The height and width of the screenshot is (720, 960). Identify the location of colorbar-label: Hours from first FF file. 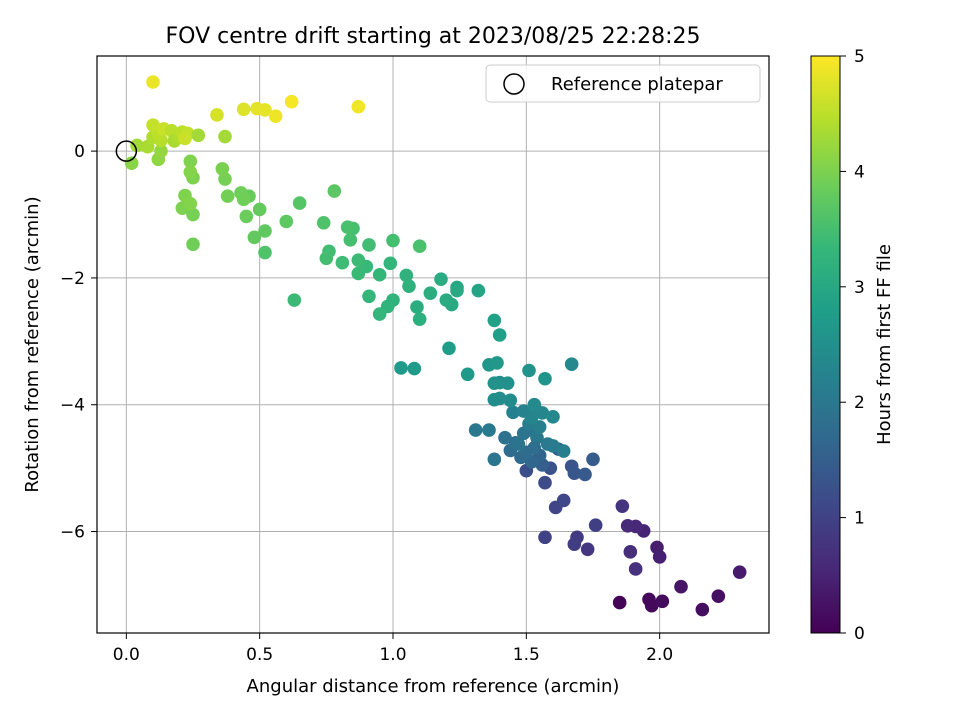
(884, 344).